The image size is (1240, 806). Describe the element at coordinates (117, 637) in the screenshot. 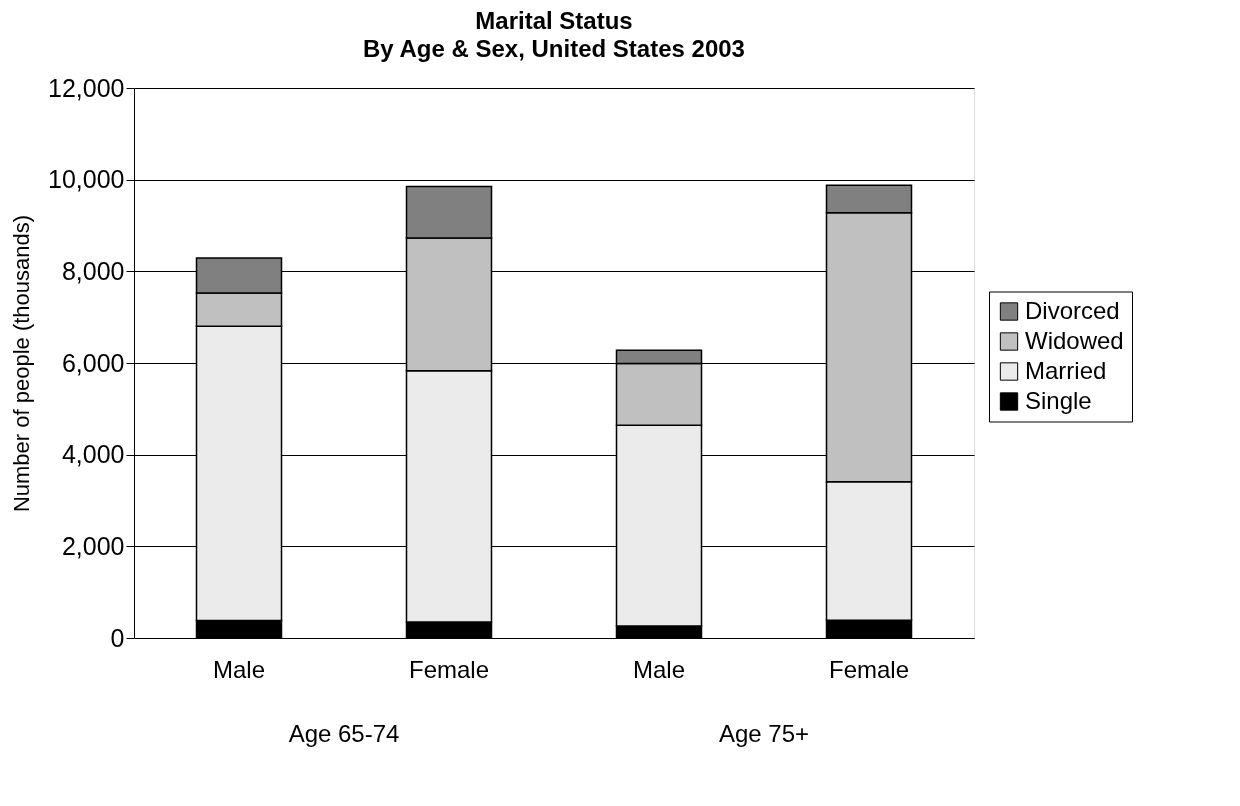

I see `y-tick-label: 0` at that location.